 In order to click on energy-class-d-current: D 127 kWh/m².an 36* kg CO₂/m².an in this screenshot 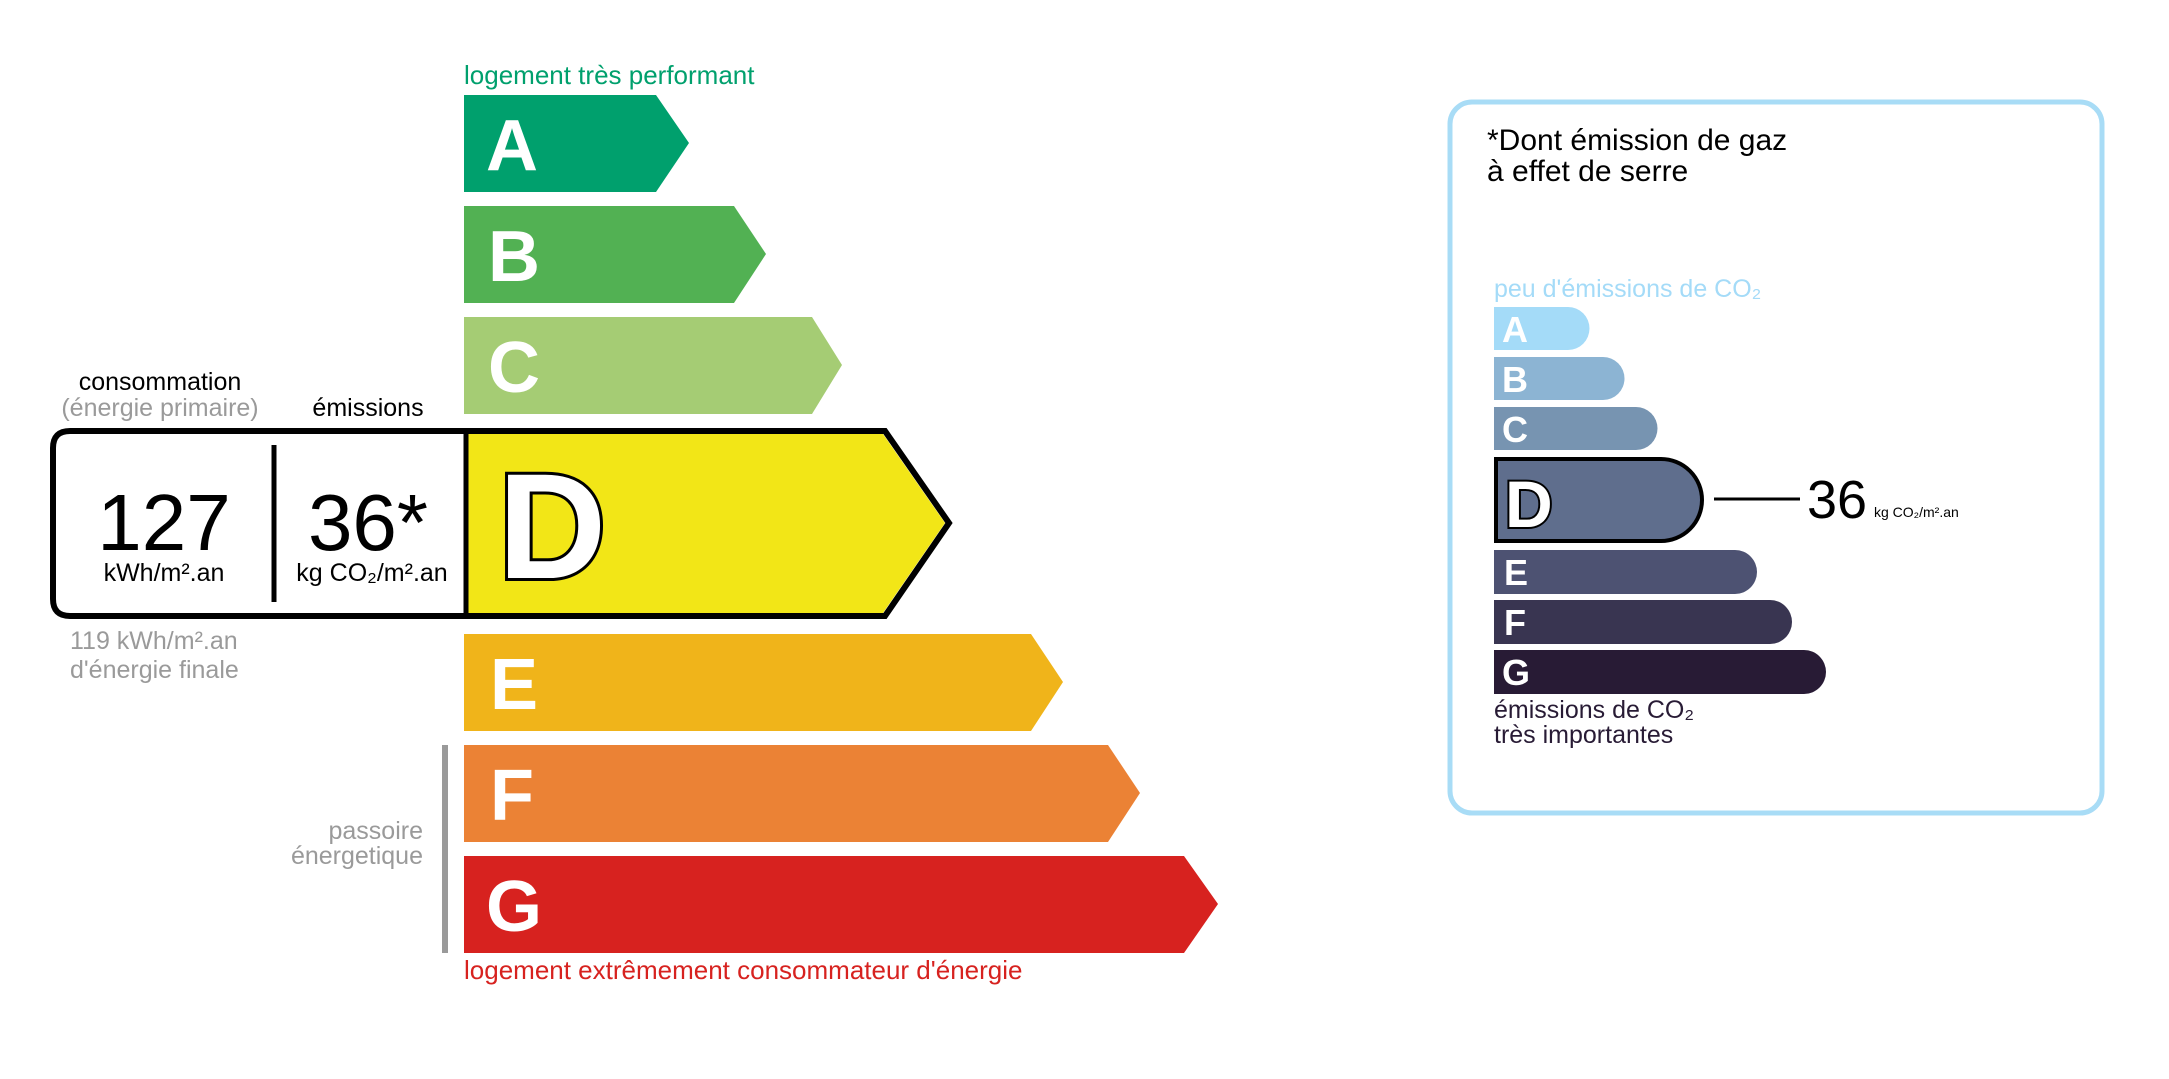, I will do `click(501, 523)`.